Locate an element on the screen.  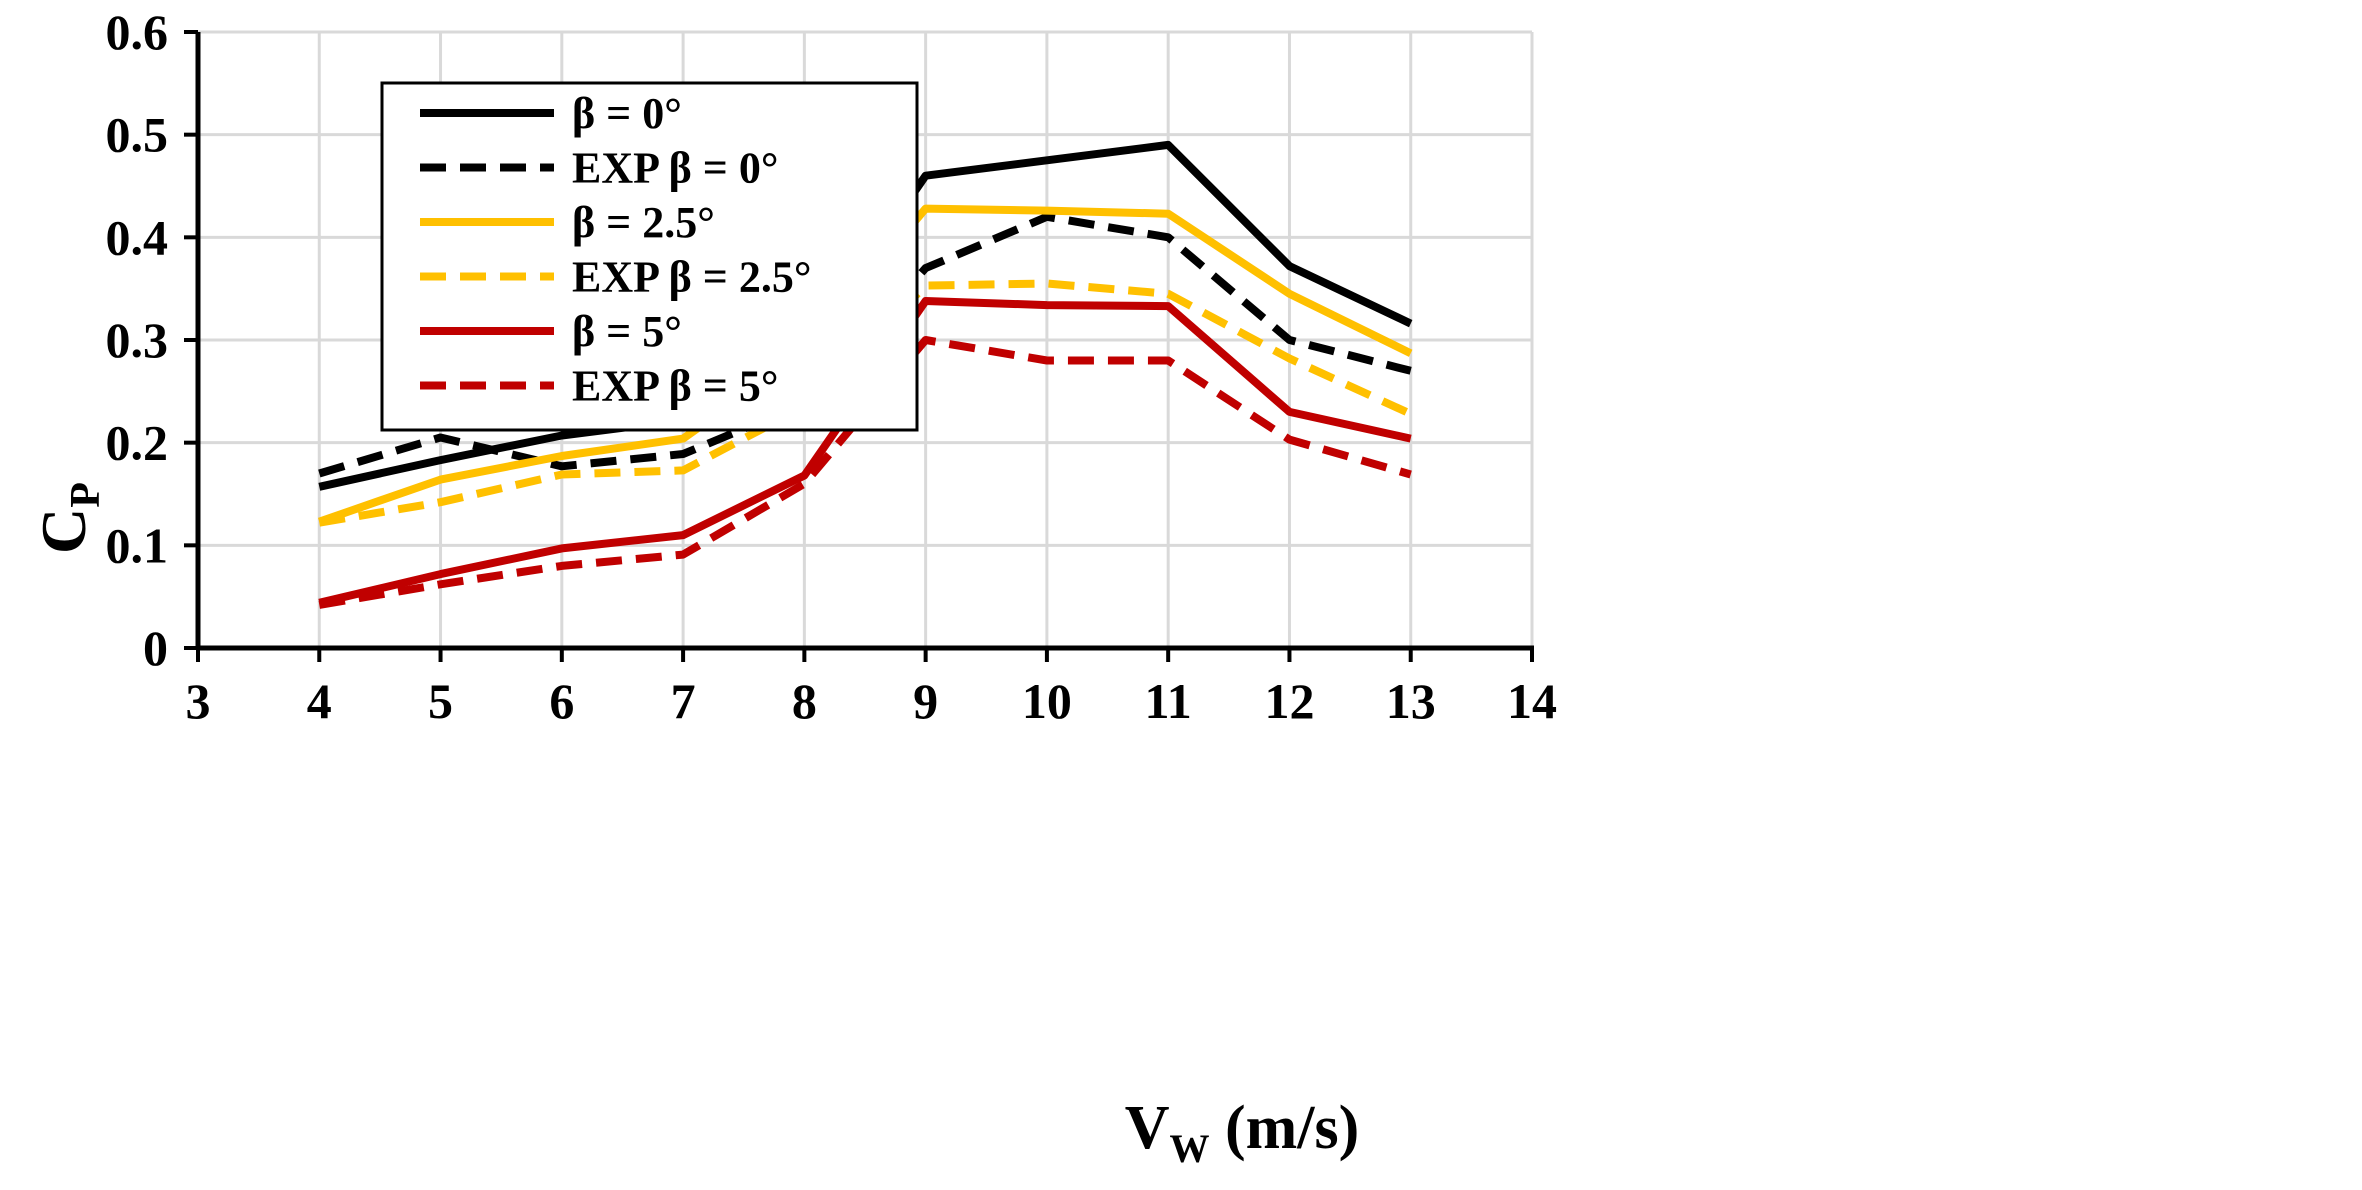
x-tick-label: 4 is located at coordinates (319, 701).